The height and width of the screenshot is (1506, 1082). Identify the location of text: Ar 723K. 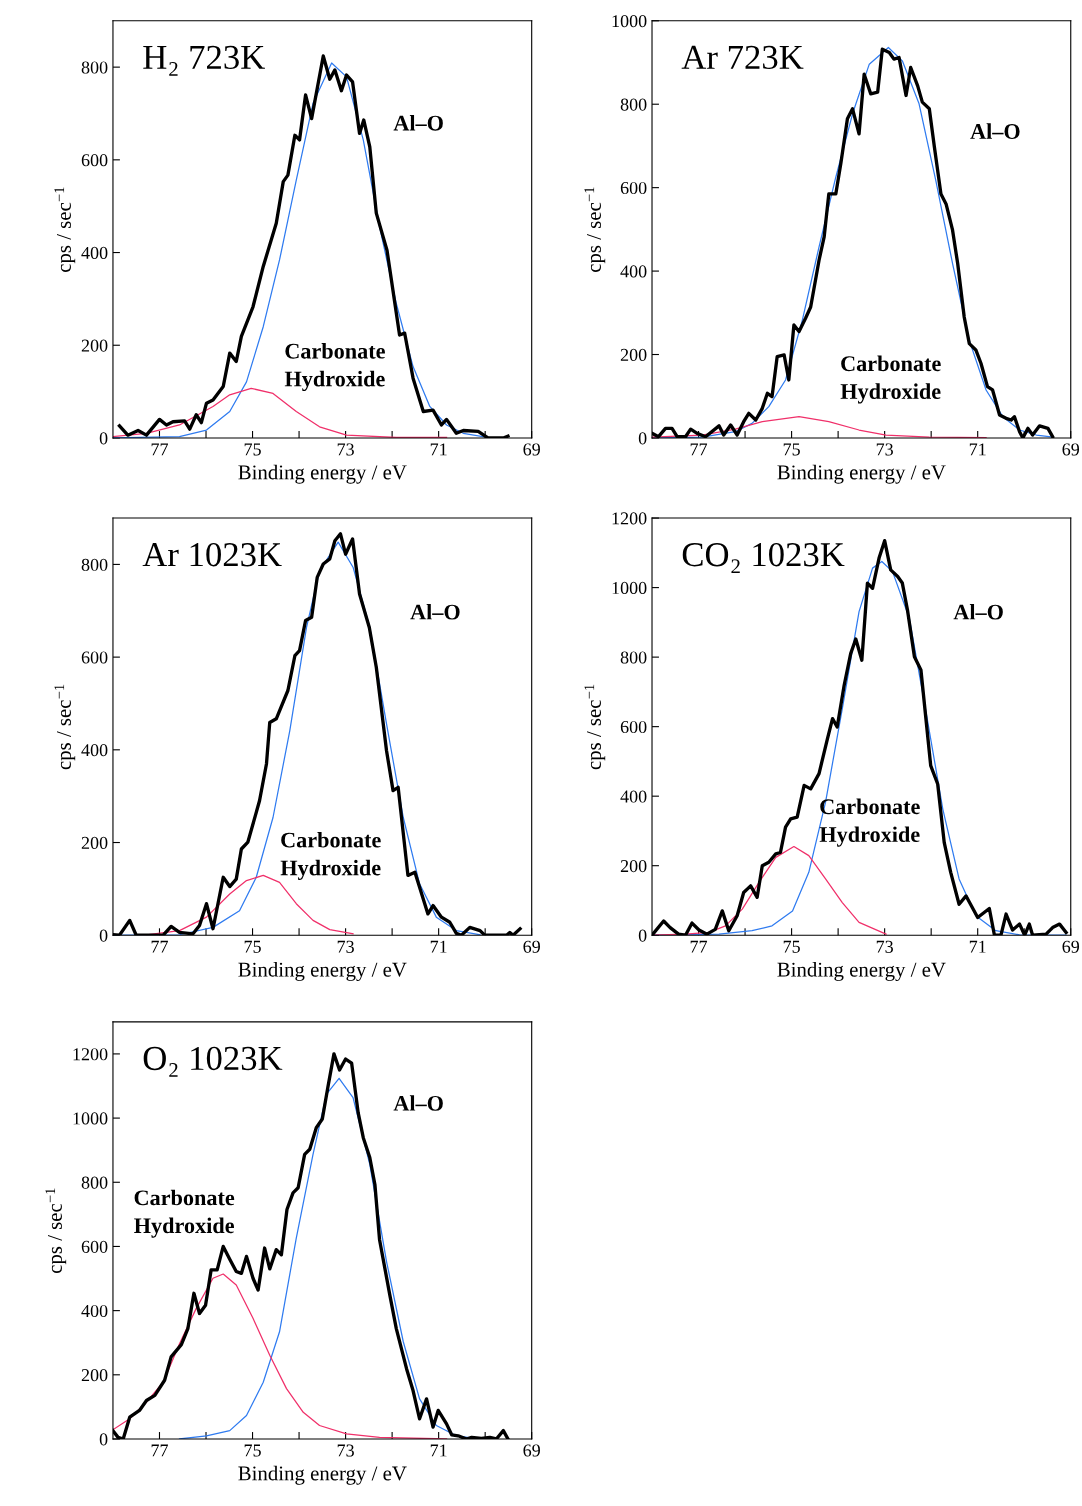
(742, 57).